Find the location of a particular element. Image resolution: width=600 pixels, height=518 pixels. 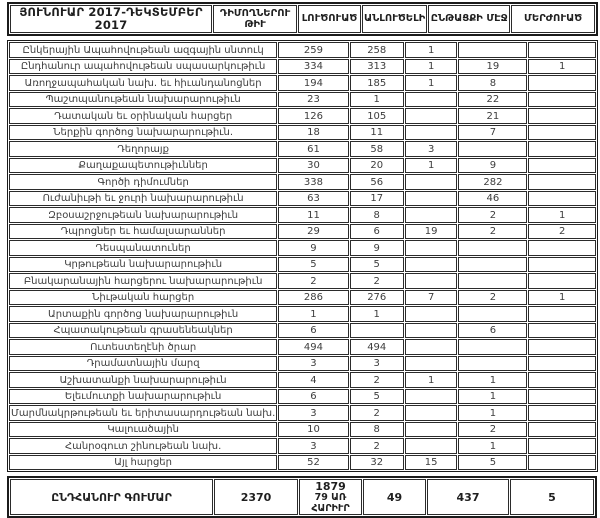

row-label: Աշխատանքի նախարարութիւն is located at coordinates (143, 380).